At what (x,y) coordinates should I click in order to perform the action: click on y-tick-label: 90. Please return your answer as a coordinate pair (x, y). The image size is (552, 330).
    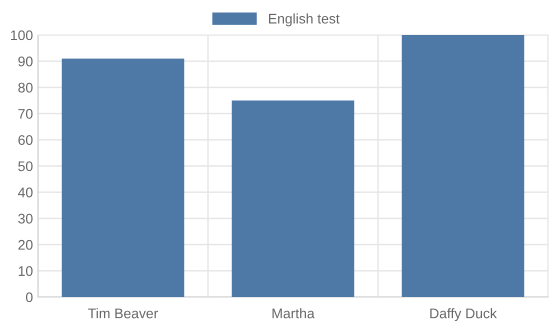
    Looking at the image, I should click on (25, 61).